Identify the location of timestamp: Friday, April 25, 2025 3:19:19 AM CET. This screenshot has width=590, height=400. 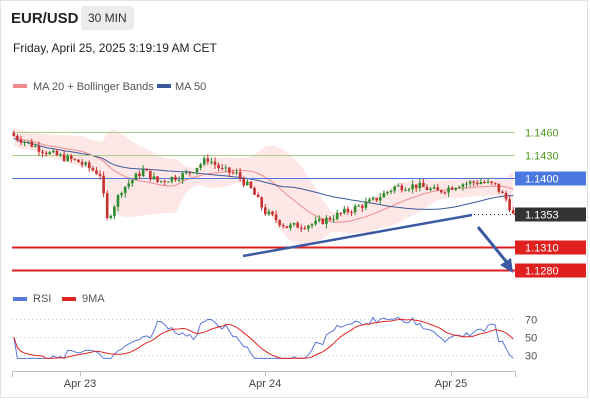
(115, 48).